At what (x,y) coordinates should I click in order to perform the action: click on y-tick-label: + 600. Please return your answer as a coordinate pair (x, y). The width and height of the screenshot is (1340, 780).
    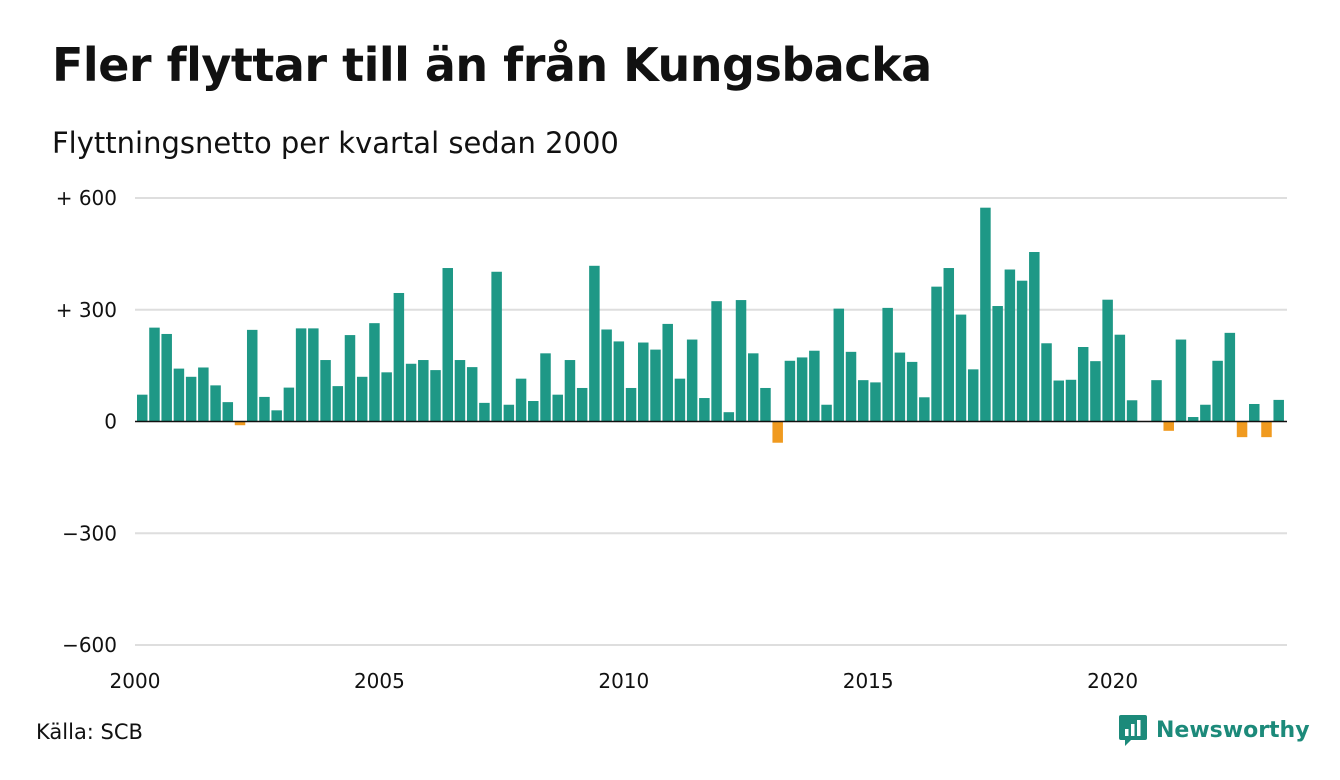
    Looking at the image, I should click on (86, 198).